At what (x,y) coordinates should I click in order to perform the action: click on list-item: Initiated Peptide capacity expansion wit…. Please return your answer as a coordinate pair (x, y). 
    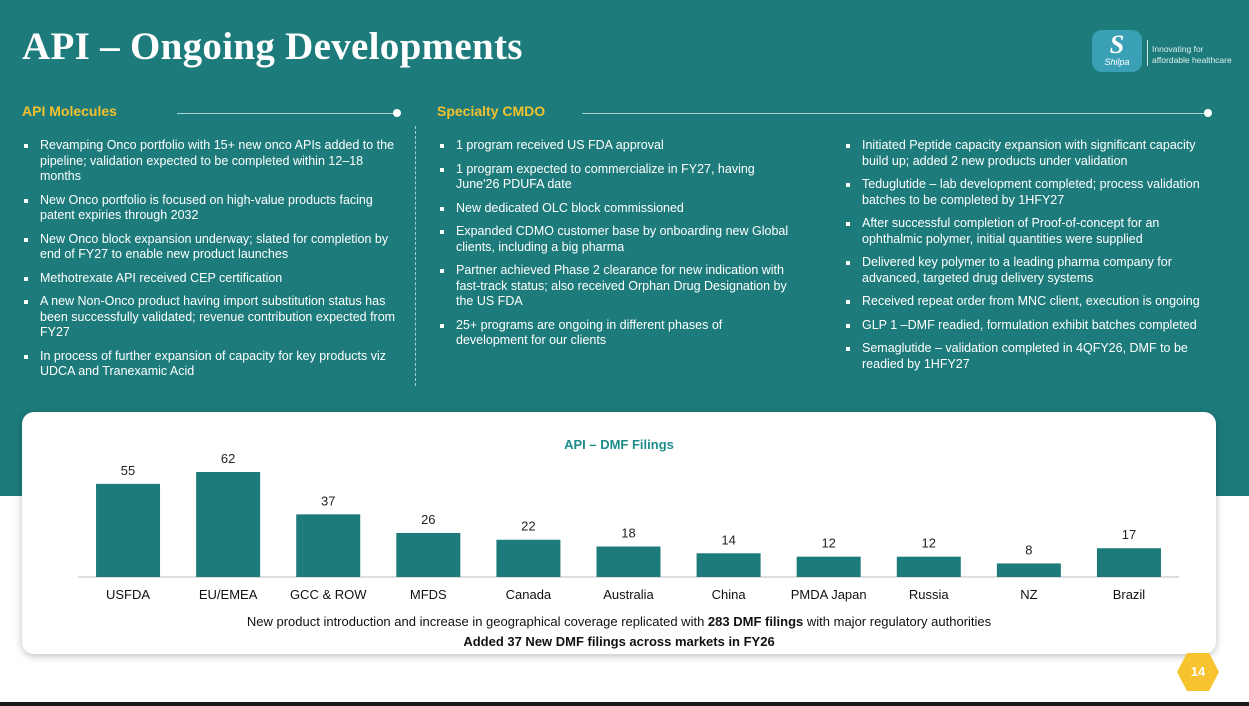
    Looking at the image, I should click on (1028, 153).